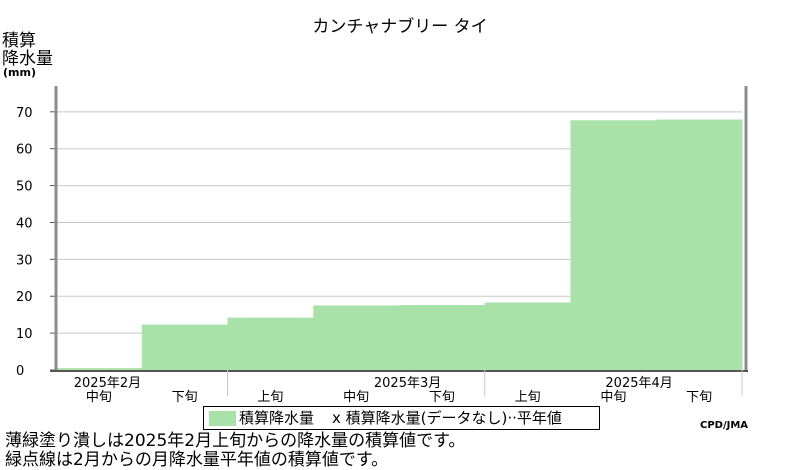 This screenshot has height=470, width=800. I want to click on credit-label: CPD/JMA, so click(724, 425).